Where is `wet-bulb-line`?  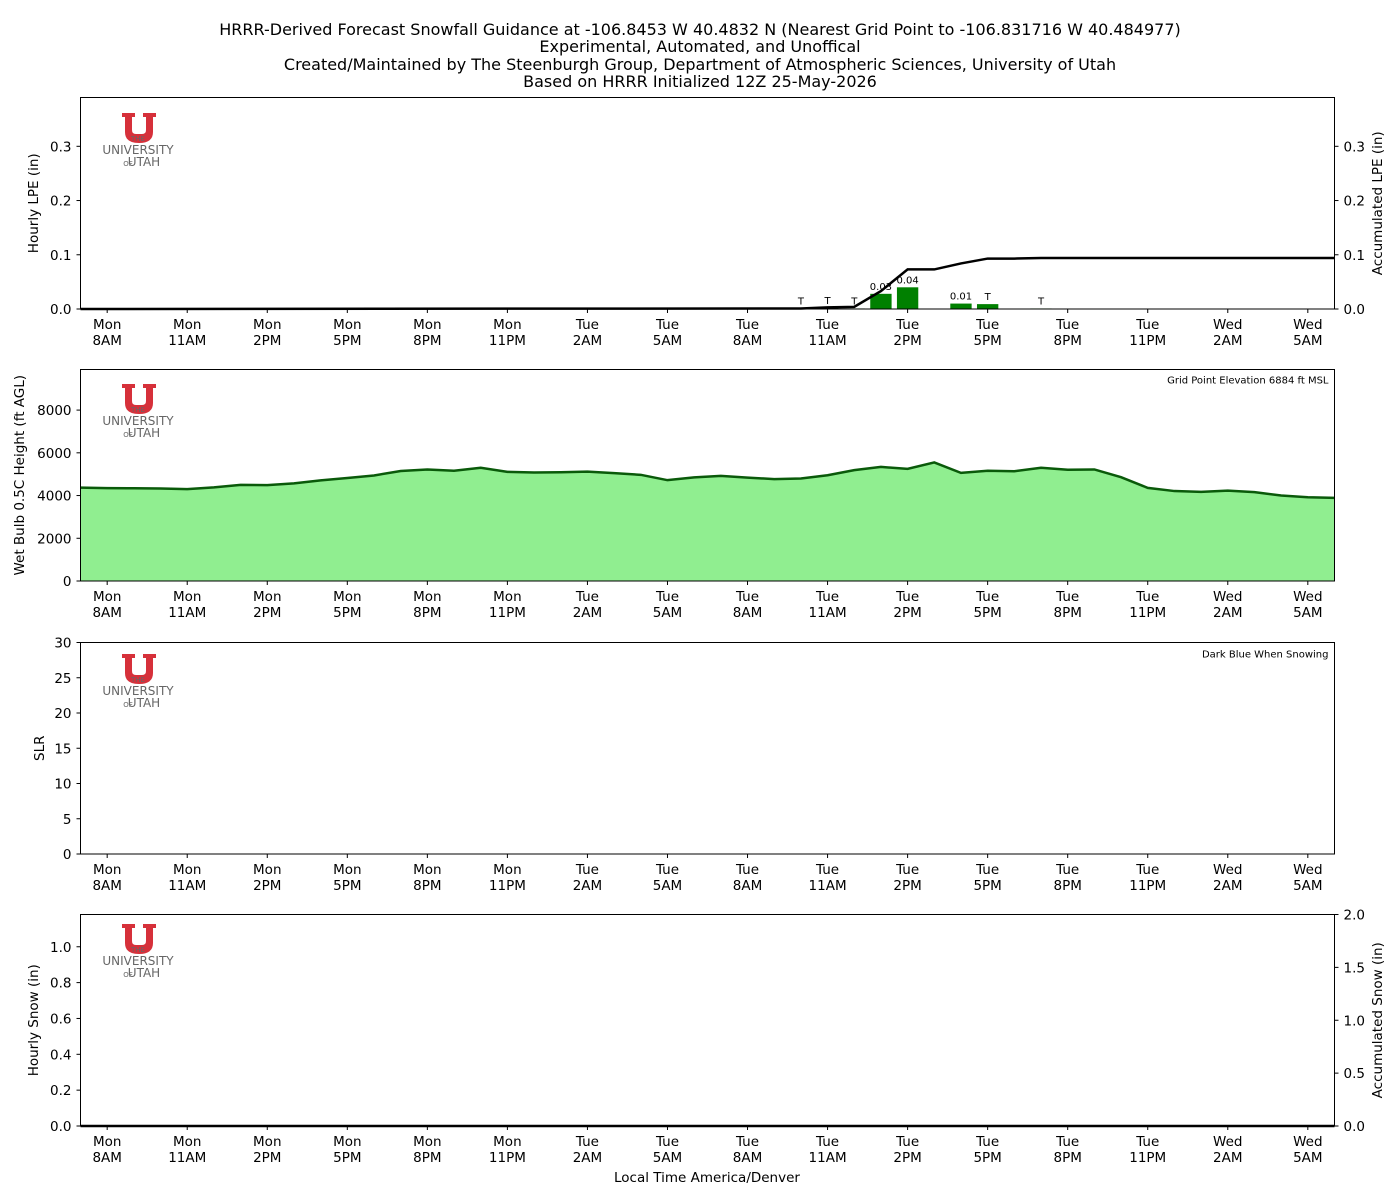
wet-bulb-line is located at coordinates (707, 480).